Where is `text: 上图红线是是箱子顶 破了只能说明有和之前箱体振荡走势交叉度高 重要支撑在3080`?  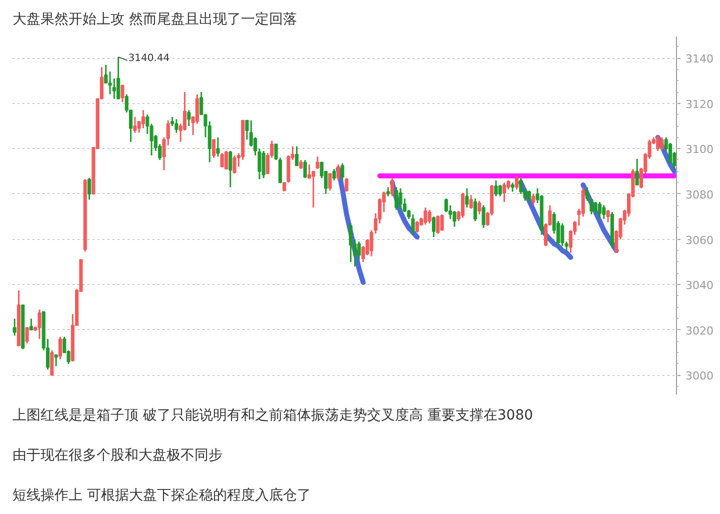
text: 上图红线是是箱子顶 破了只能说明有和之前箱体振荡走势交叉度高 重要支撑在3080 is located at coordinates (273, 416).